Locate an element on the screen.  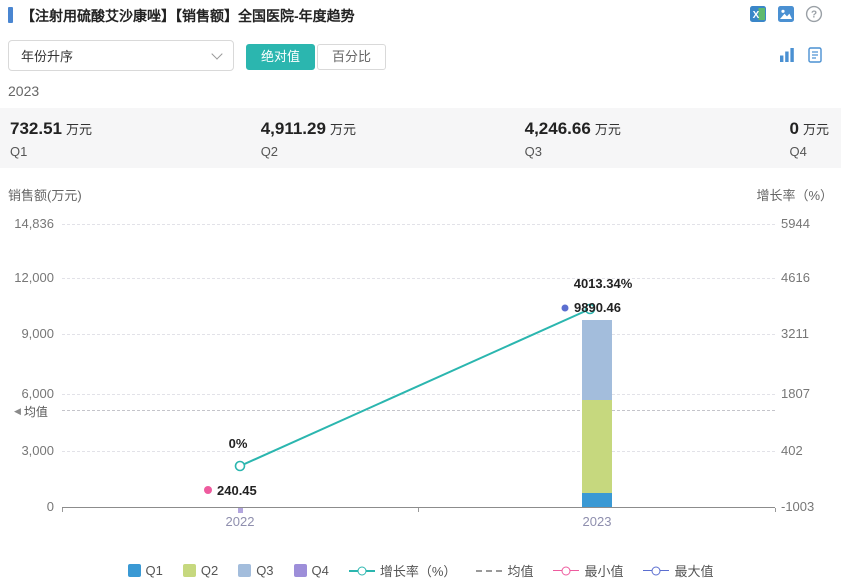
legend-q4-label: Q4 is located at coordinates (320, 570).